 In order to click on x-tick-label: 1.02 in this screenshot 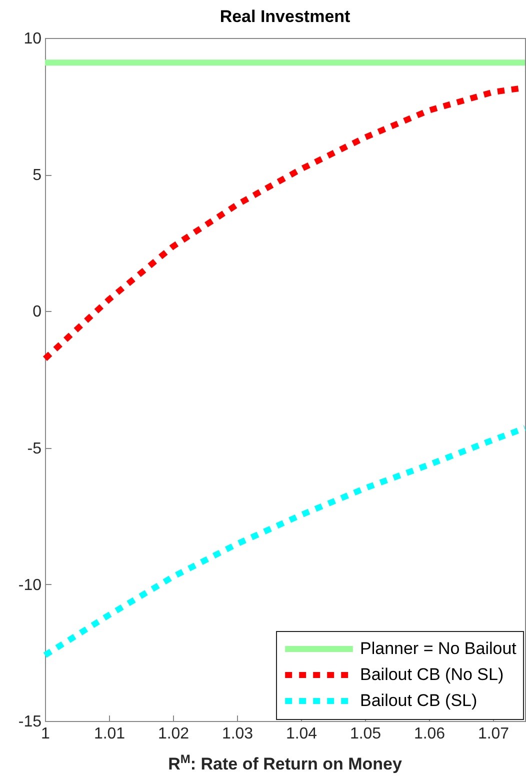, I will do `click(174, 734)`.